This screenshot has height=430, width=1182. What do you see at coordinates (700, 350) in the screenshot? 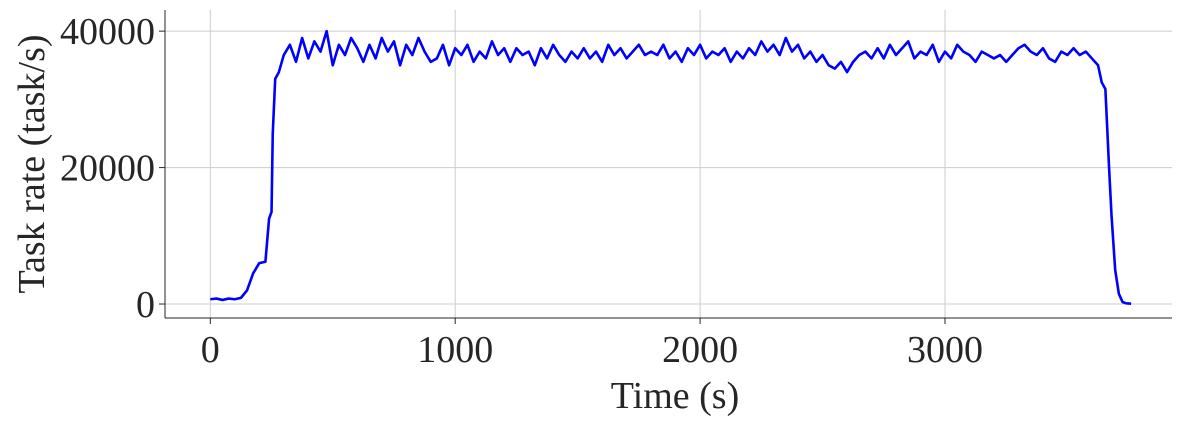
I see `x-tick-label: 2000` at bounding box center [700, 350].